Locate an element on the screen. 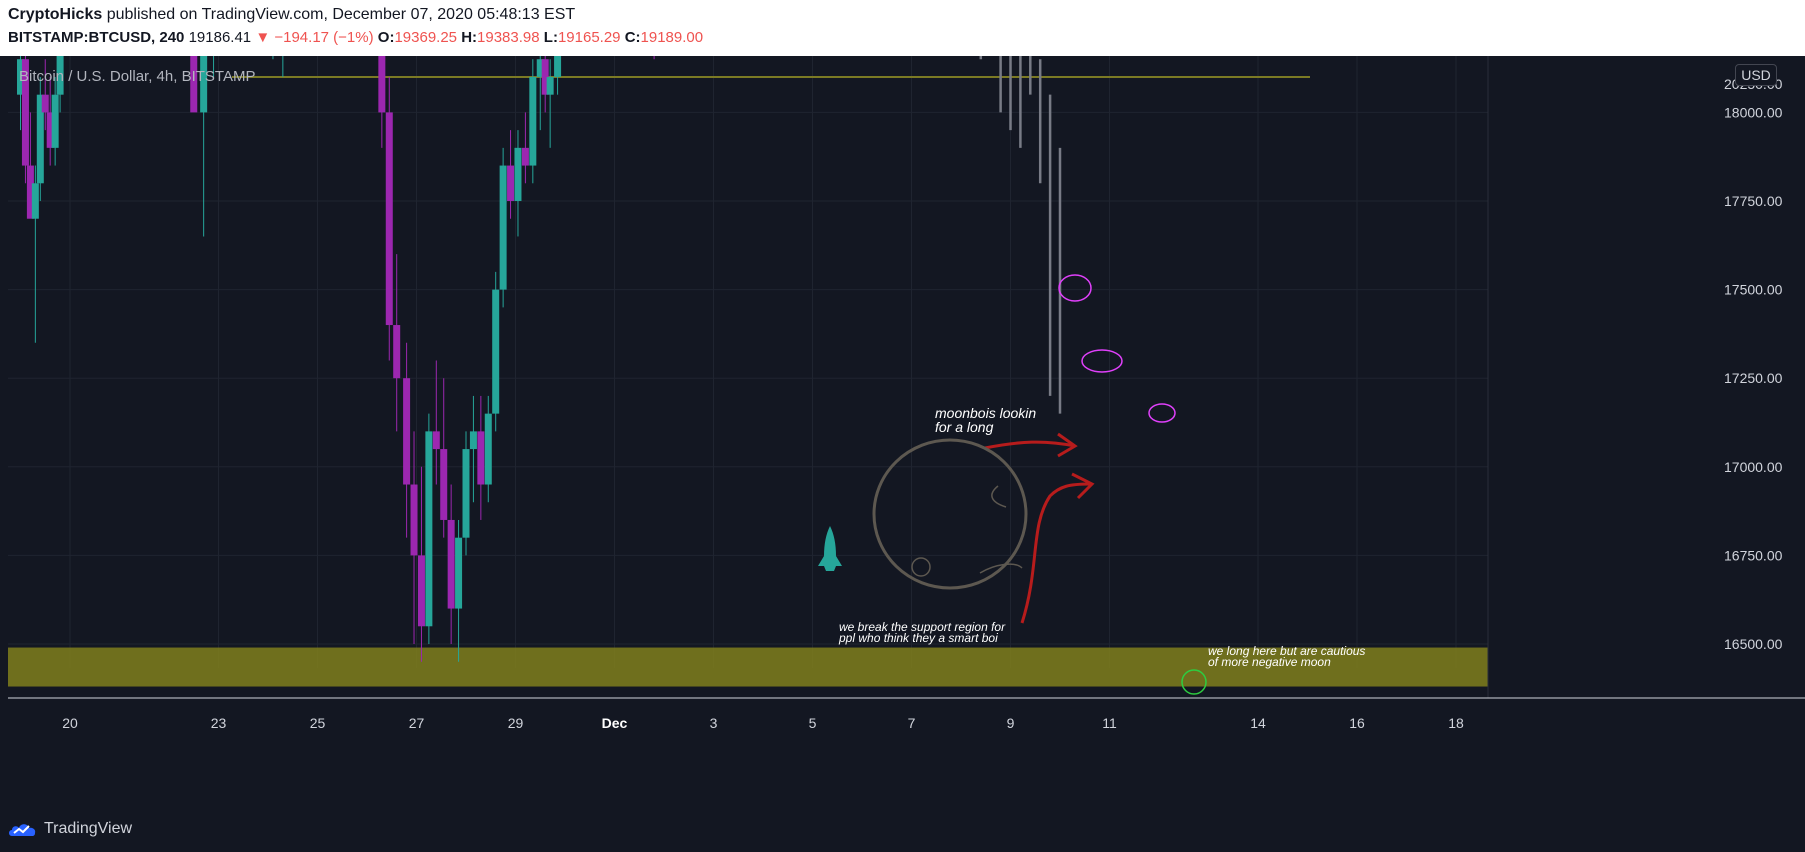 This screenshot has height=852, width=1805. x-tick-label: 7 is located at coordinates (912, 723).